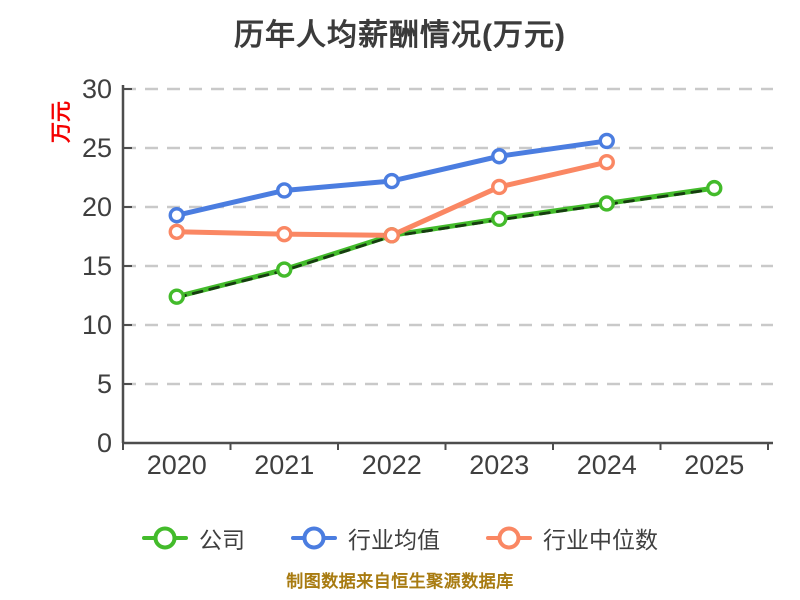 The image size is (800, 600). What do you see at coordinates (97, 266) in the screenshot?
I see `y-tick-label: 15` at bounding box center [97, 266].